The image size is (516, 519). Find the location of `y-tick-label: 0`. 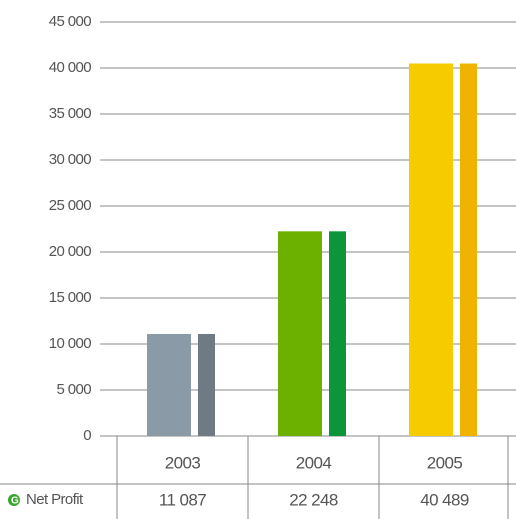

y-tick-label: 0 is located at coordinates (87, 435).